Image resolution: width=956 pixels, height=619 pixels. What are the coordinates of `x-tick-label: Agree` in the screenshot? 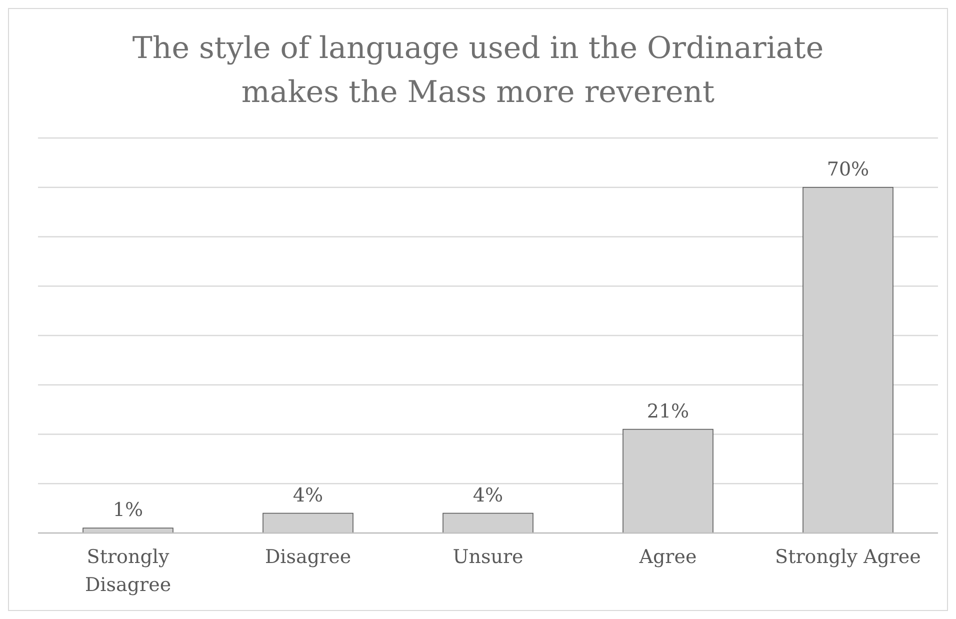 It's located at (667, 557).